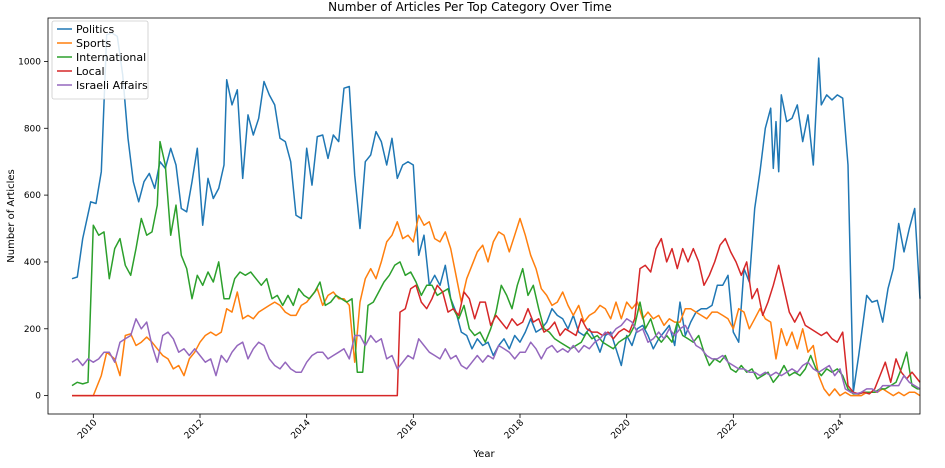  I want to click on legend-entry: Israeli Affairs, so click(112, 85).